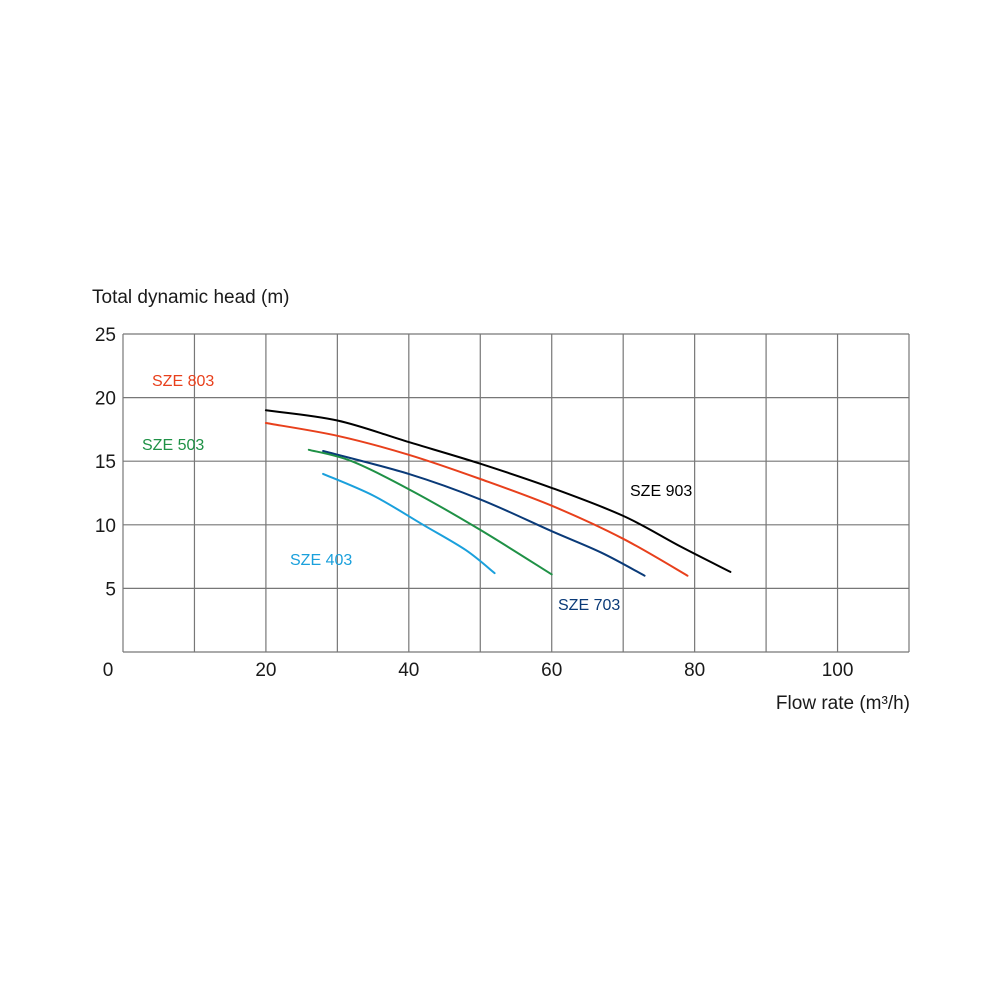 Image resolution: width=1000 pixels, height=1000 pixels. Describe the element at coordinates (661, 491) in the screenshot. I see `series-label-sze-903: SZE 903` at that location.